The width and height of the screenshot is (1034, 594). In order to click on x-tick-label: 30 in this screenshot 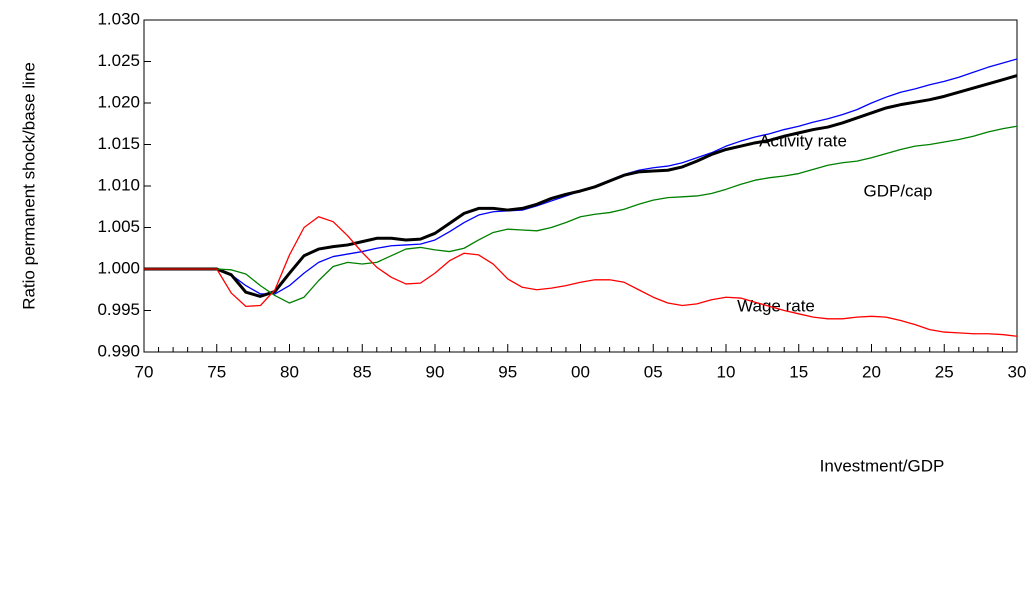, I will do `click(1017, 371)`.